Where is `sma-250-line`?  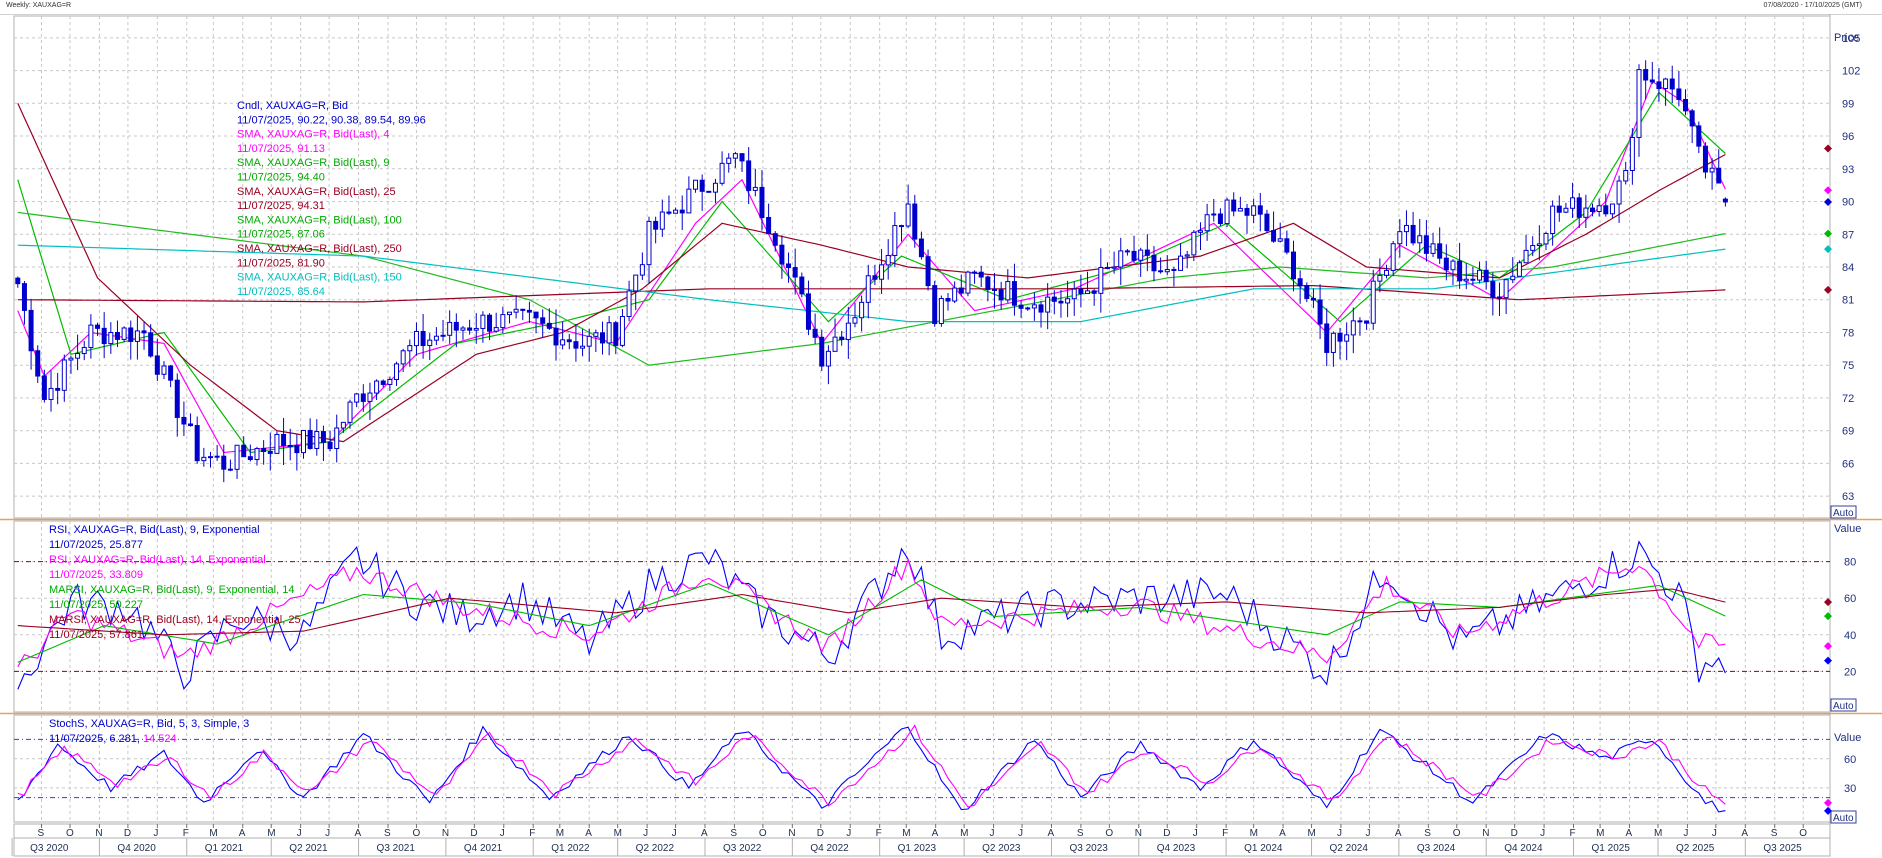 sma-250-line is located at coordinates (871, 294).